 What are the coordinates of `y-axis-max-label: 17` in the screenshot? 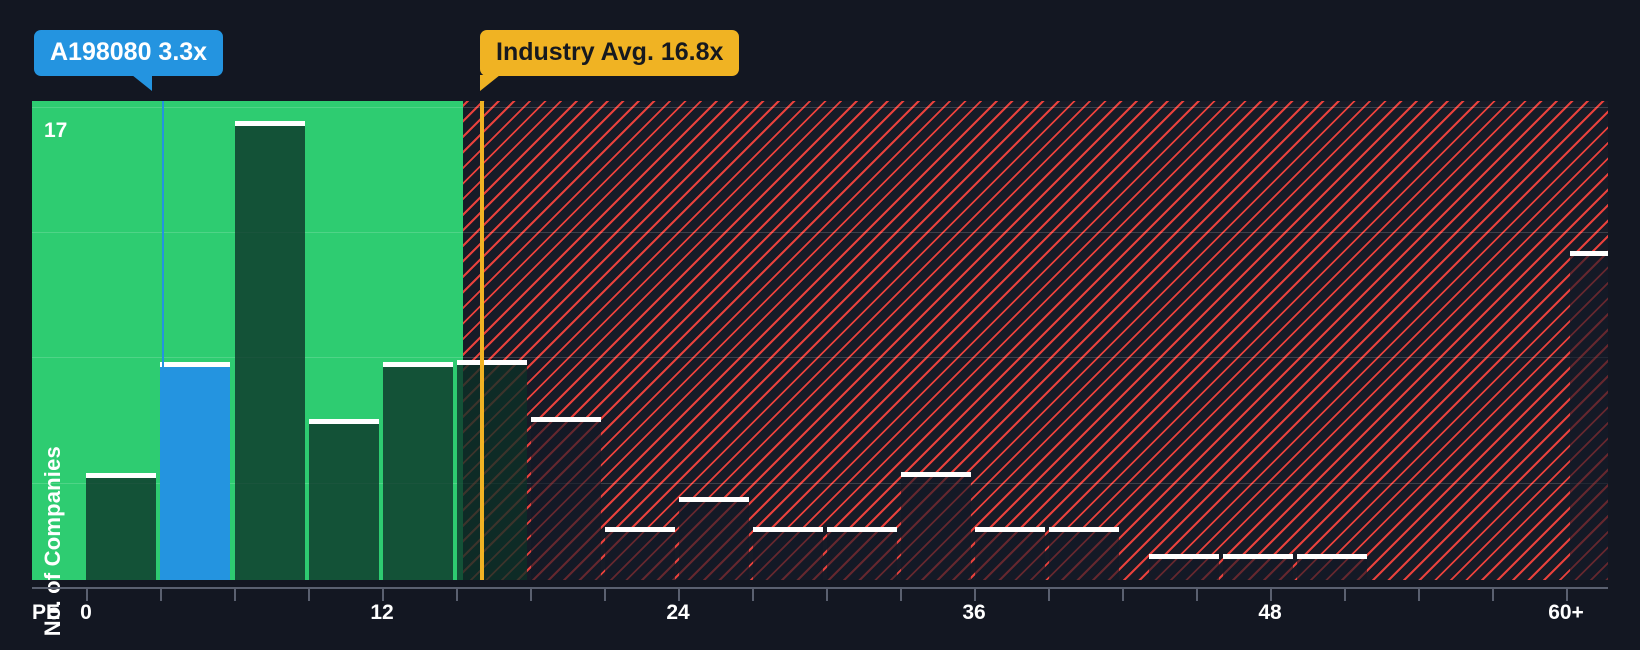 It's located at (56, 130).